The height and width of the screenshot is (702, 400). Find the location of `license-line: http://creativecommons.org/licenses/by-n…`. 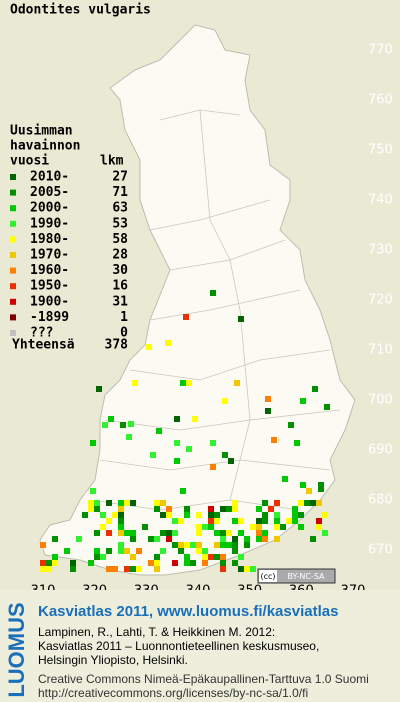

license-line: http://creativecommons.org/licenses/by-n… is located at coordinates (173, 693).